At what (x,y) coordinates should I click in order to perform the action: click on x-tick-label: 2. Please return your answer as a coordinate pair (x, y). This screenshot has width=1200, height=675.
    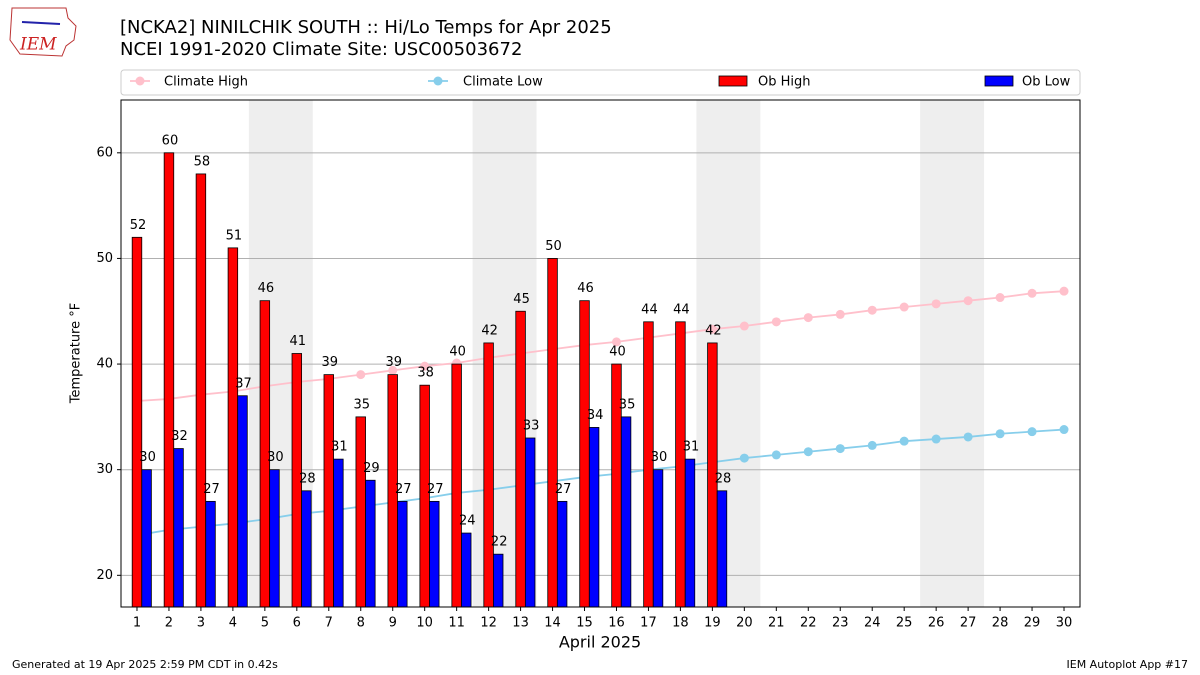
    Looking at the image, I should click on (169, 623).